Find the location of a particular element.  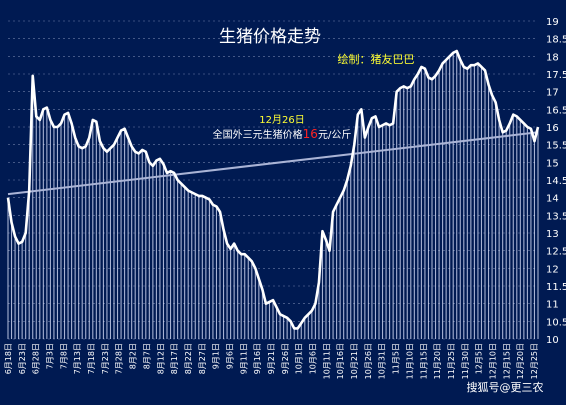

x-tick-label: 10月11日 is located at coordinates (326, 361).